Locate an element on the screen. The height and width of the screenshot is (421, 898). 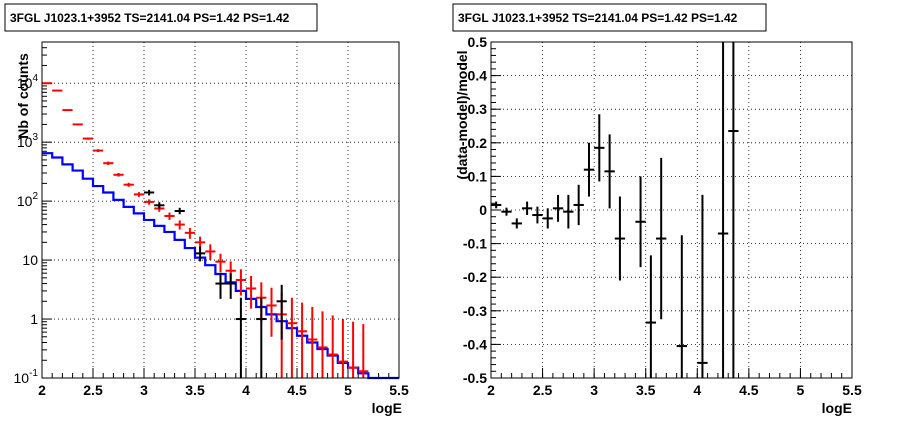
left-x-tick-labels: 2 2.5 3 3.5 4 4.5 5 5.5 is located at coordinates (223, 390).